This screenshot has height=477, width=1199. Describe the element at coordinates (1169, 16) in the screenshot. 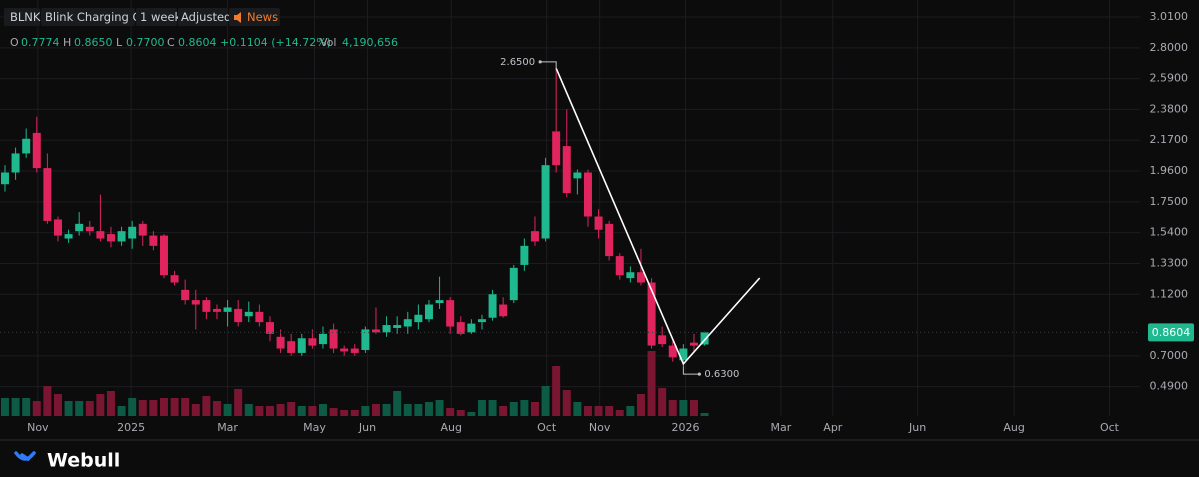

I see `y-tick-label: 3.0100` at that location.